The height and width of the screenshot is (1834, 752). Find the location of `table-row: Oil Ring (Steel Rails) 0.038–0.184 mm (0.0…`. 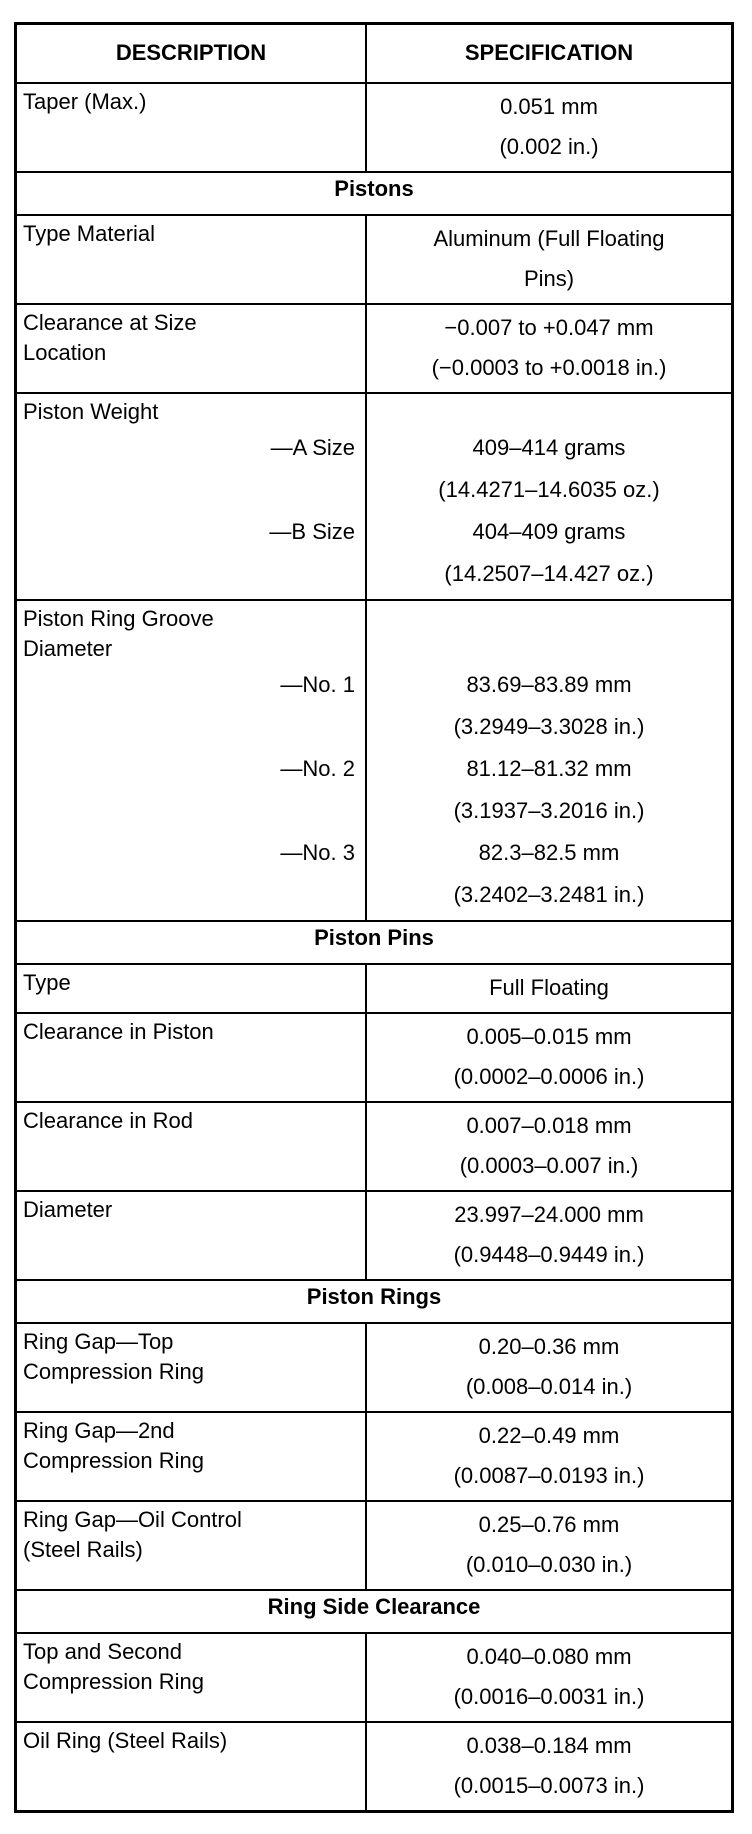

table-row: Oil Ring (Steel Rails) 0.038–0.184 mm (0.0… is located at coordinates (374, 1767).